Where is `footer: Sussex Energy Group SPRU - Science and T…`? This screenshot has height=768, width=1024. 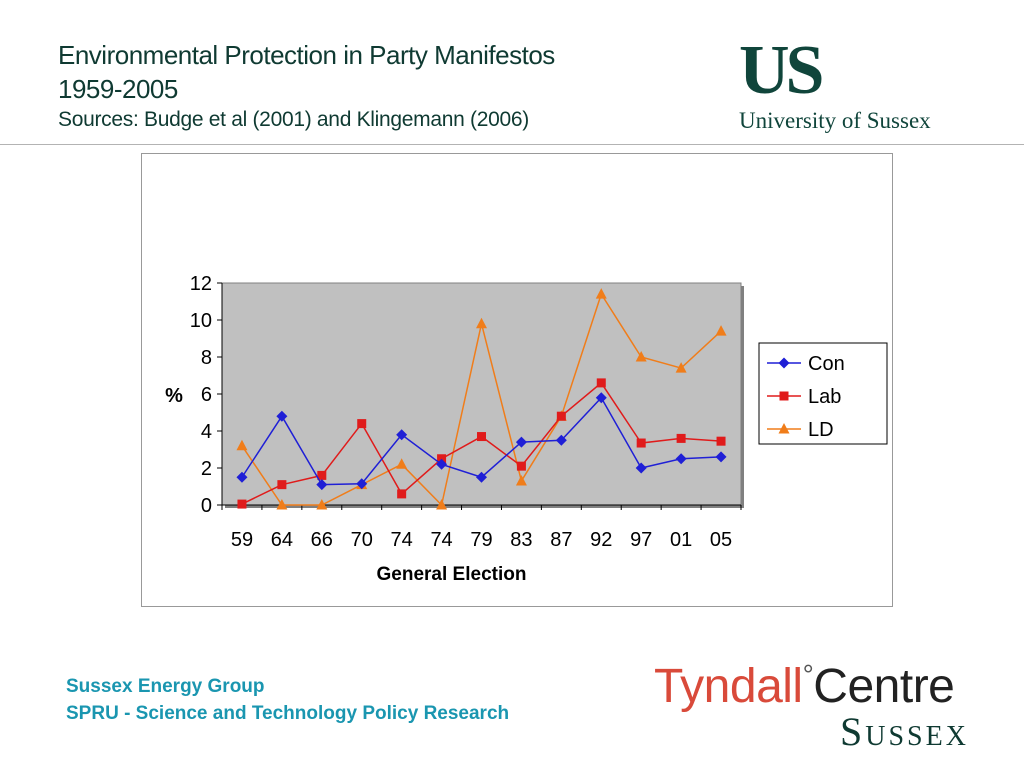 footer: Sussex Energy Group SPRU - Science and T… is located at coordinates (287, 700).